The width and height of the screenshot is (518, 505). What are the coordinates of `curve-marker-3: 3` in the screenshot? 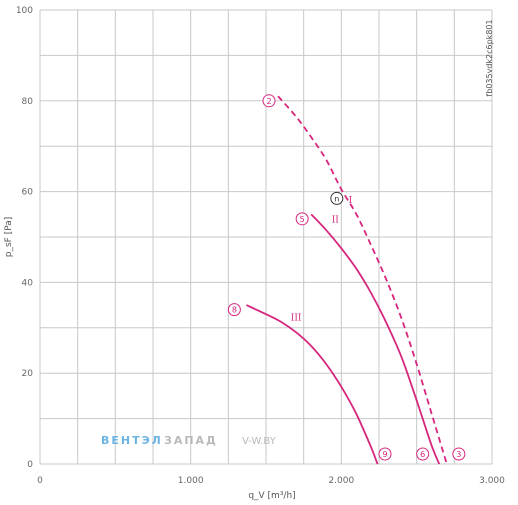 It's located at (459, 454).